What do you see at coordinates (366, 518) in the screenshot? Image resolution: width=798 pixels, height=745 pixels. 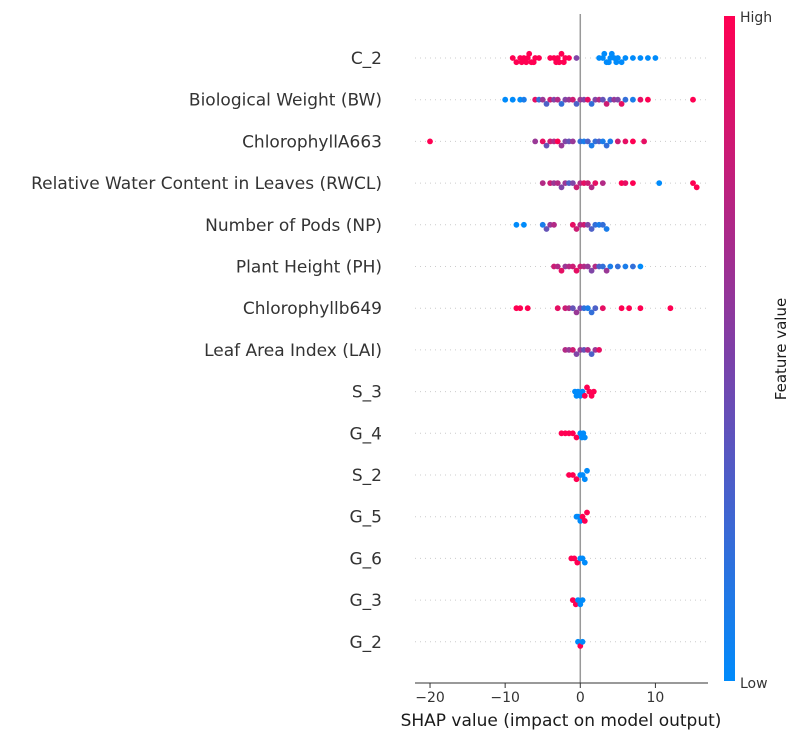 I see `feature-label: G_5` at bounding box center [366, 518].